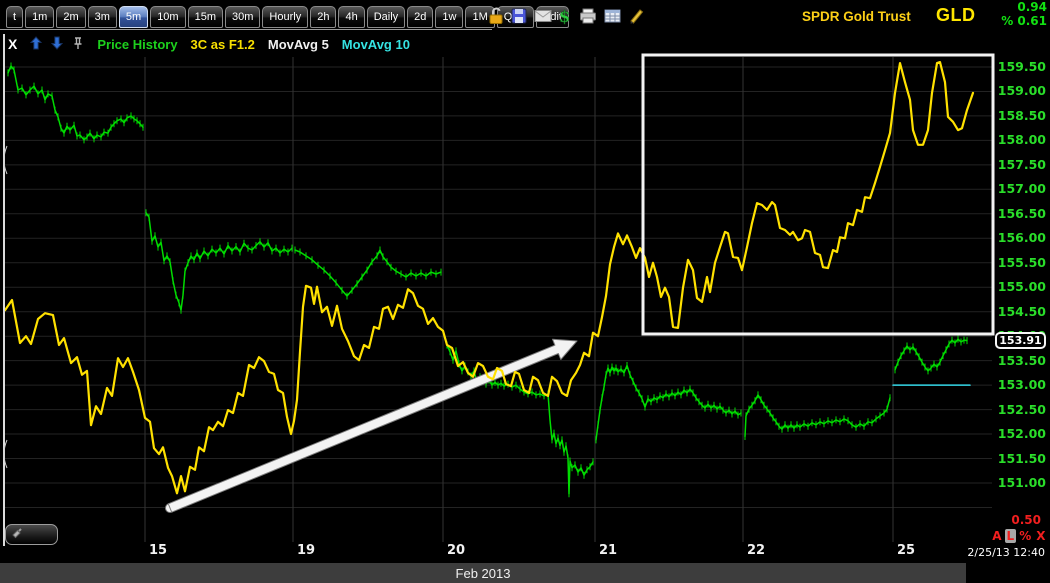 The width and height of the screenshot is (1050, 583). I want to click on x-label-15: 15, so click(158, 550).